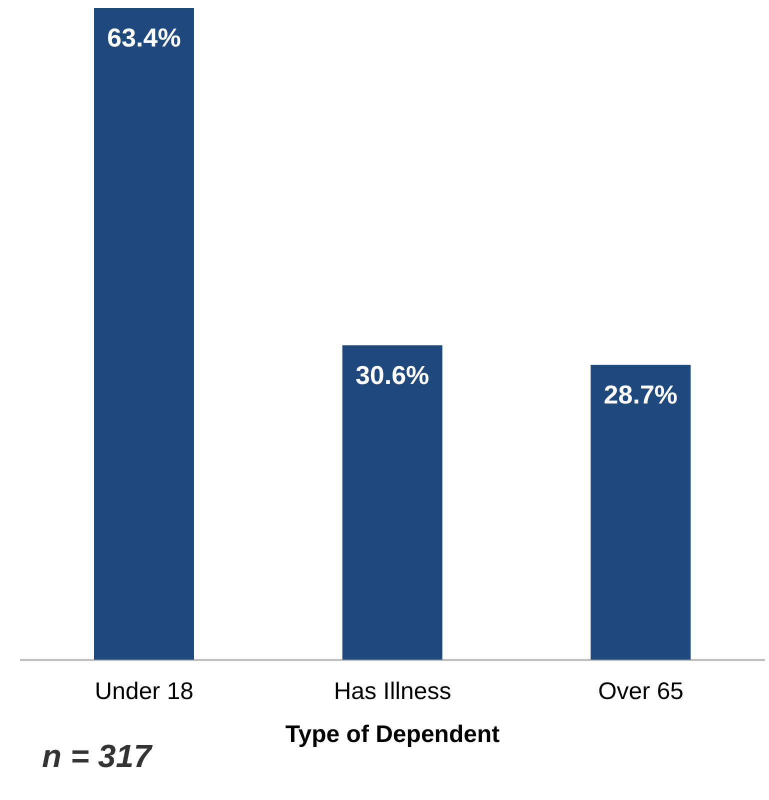  What do you see at coordinates (393, 692) in the screenshot?
I see `x-tick-label: Has Illness` at bounding box center [393, 692].